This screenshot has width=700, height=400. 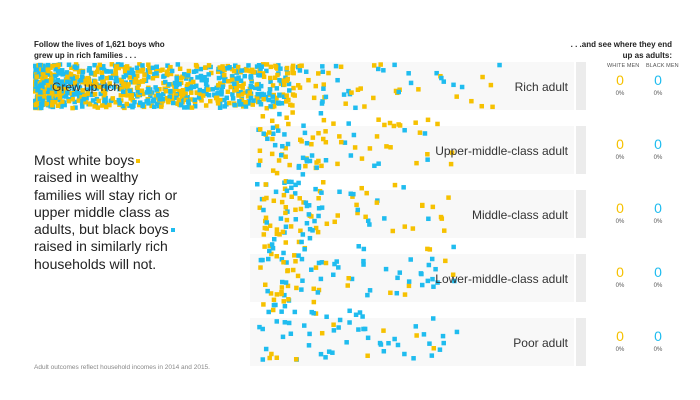 I want to click on black-percent: 0%, so click(x=658, y=286).